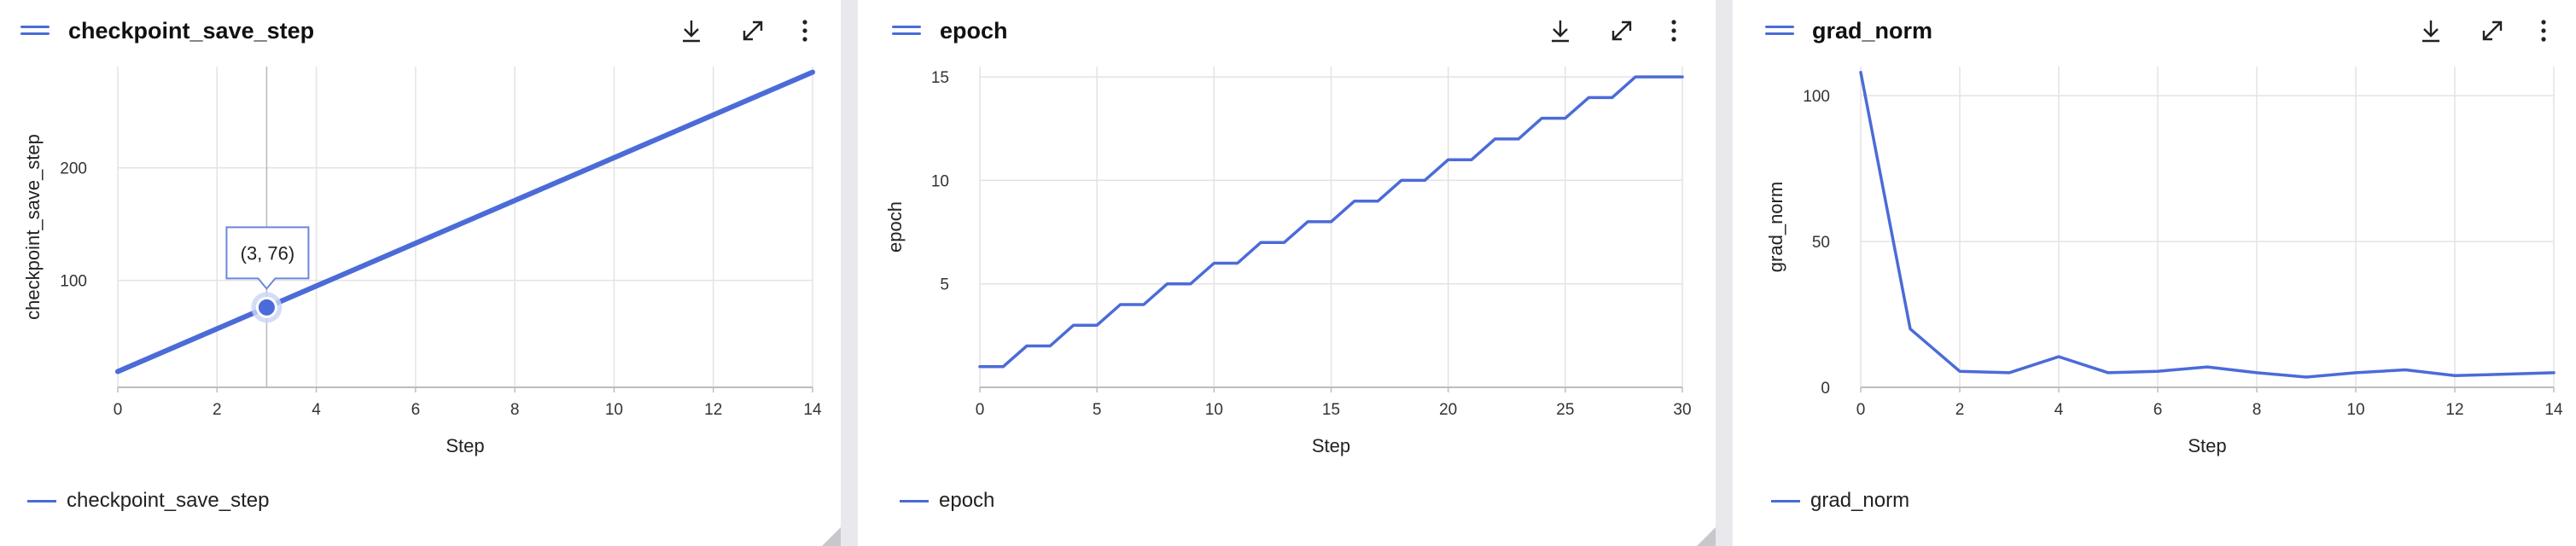  What do you see at coordinates (974, 31) in the screenshot?
I see `panel-title: epoch` at bounding box center [974, 31].